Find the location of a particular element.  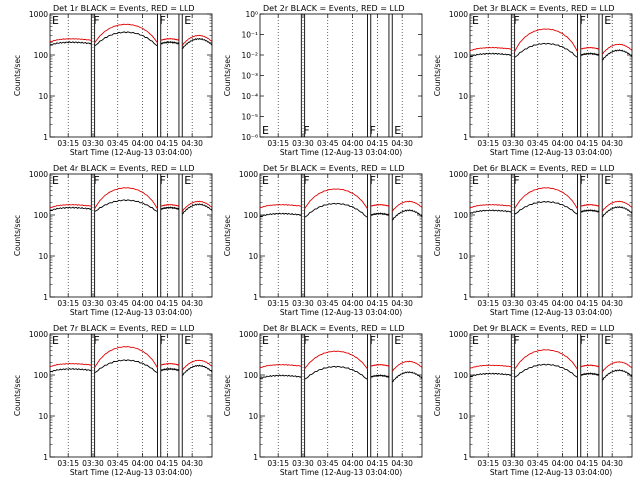

panel-title: Det 8r BLACK = Events, RED = LLD is located at coordinates (334, 328).